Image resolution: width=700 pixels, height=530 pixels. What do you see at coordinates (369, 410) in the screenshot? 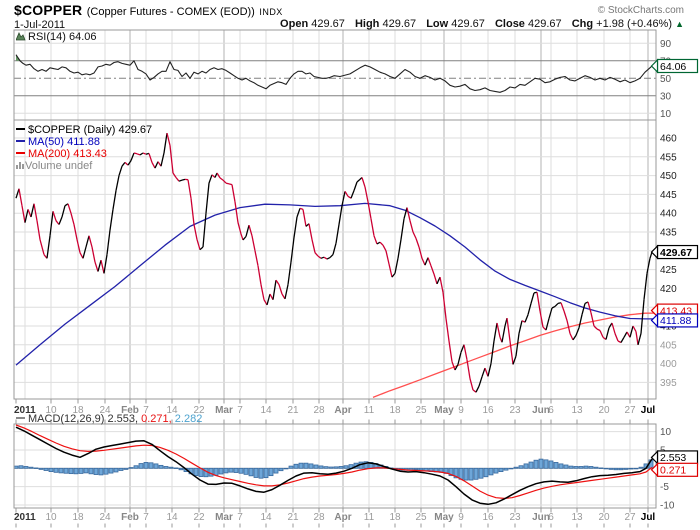
I see `date-tick-label: 11` at bounding box center [369, 410].